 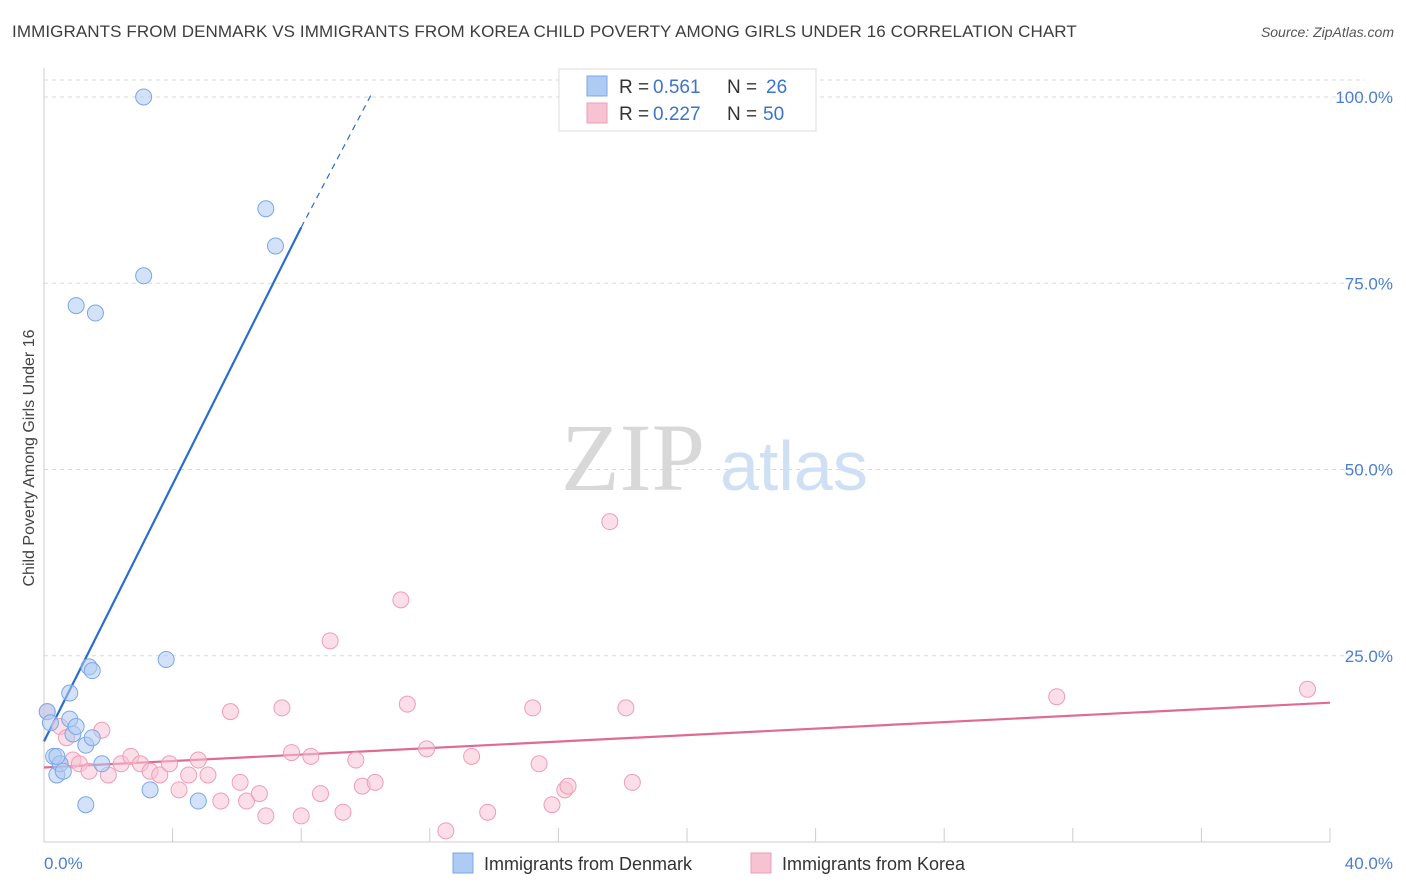 I want to click on trend-line-denmark-extension, so click(x=336, y=160).